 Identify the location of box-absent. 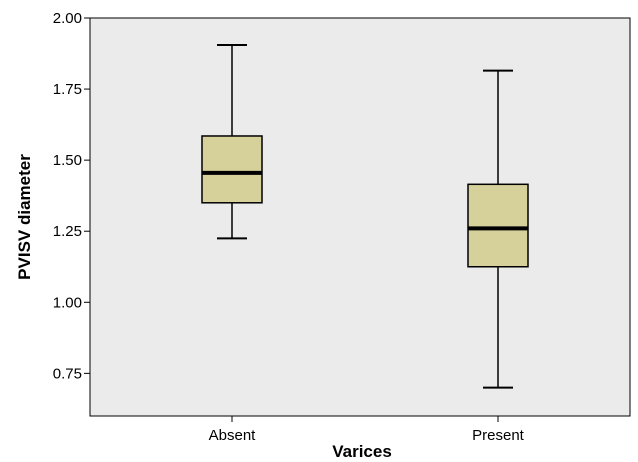
(232, 142).